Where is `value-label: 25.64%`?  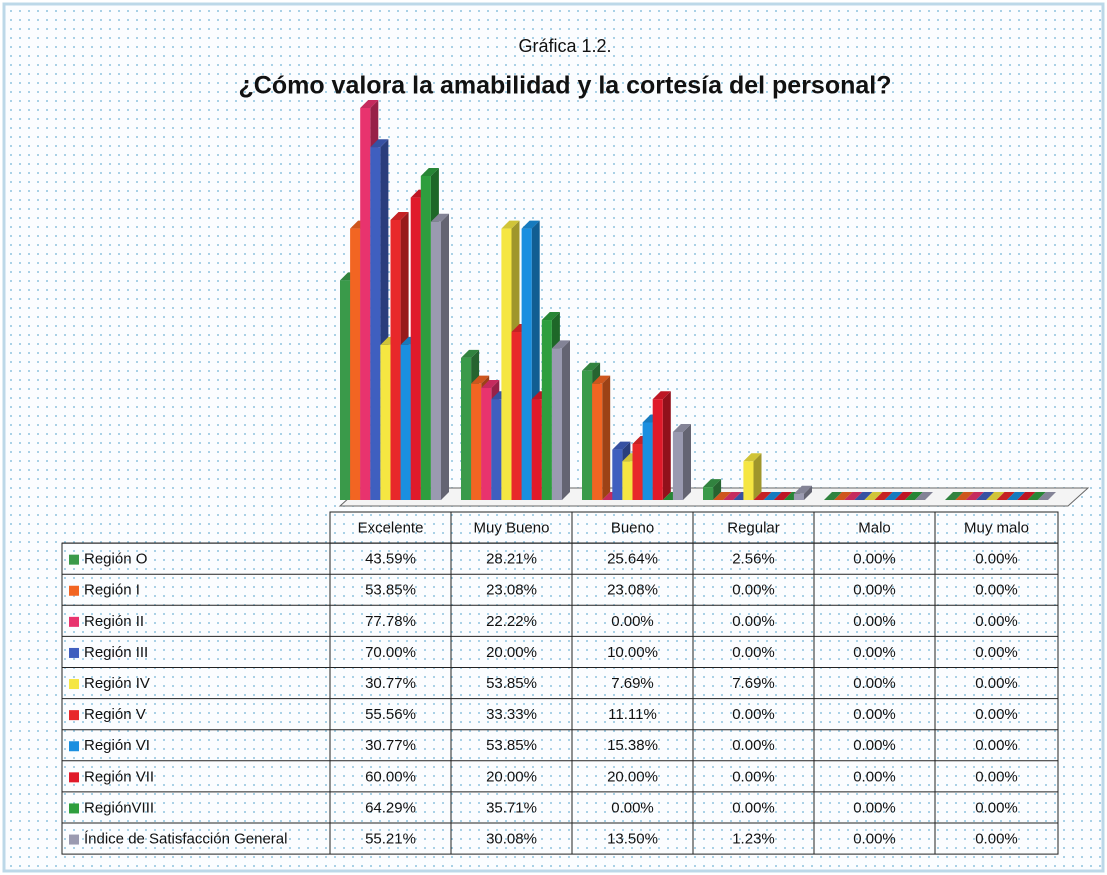
value-label: 25.64% is located at coordinates (632, 559).